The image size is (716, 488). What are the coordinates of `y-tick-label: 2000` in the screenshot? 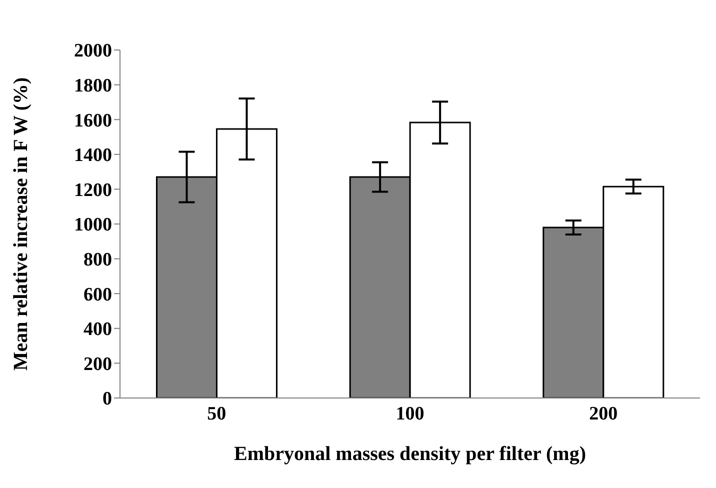 It's located at (93, 51).